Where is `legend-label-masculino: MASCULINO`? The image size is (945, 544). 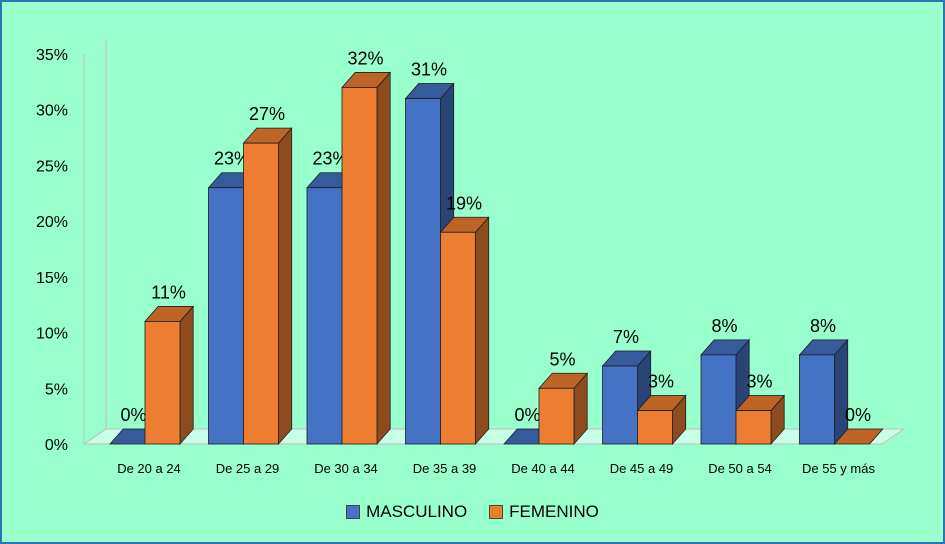
legend-label-masculino: MASCULINO is located at coordinates (417, 511).